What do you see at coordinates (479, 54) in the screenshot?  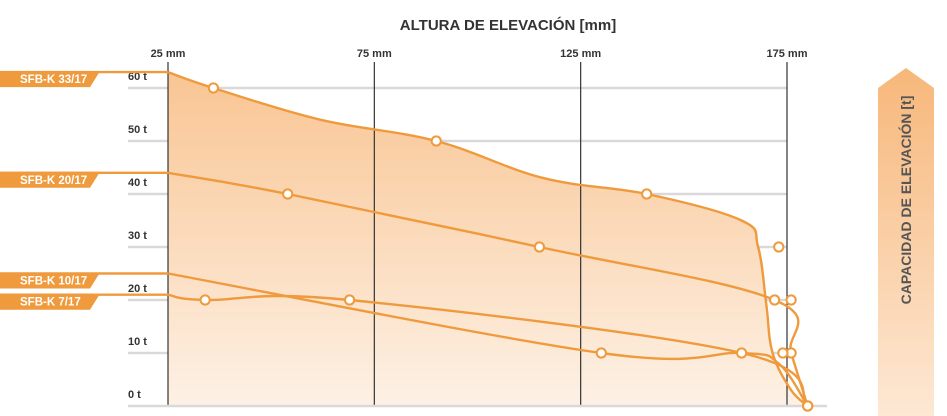 I see `x-axis-ticks: 25 mm 75 mm 125 mm 175 mm` at bounding box center [479, 54].